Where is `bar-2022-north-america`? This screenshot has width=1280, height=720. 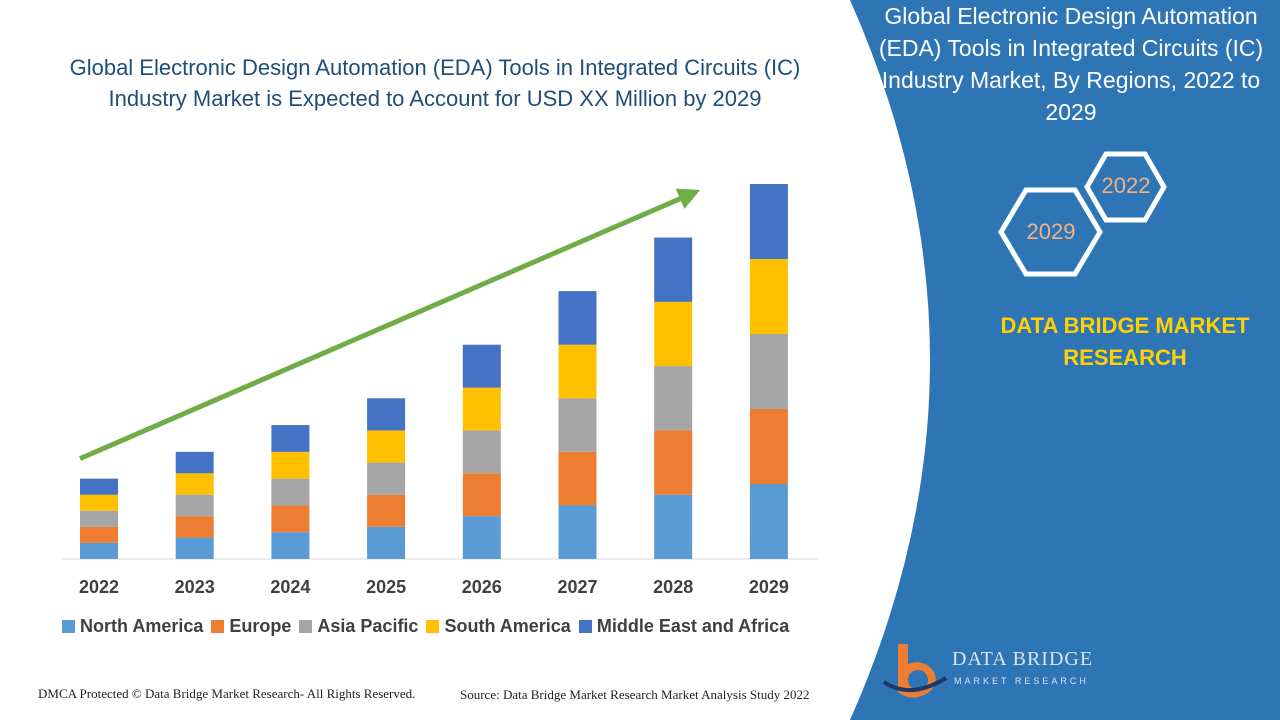 bar-2022-north-america is located at coordinates (99, 550).